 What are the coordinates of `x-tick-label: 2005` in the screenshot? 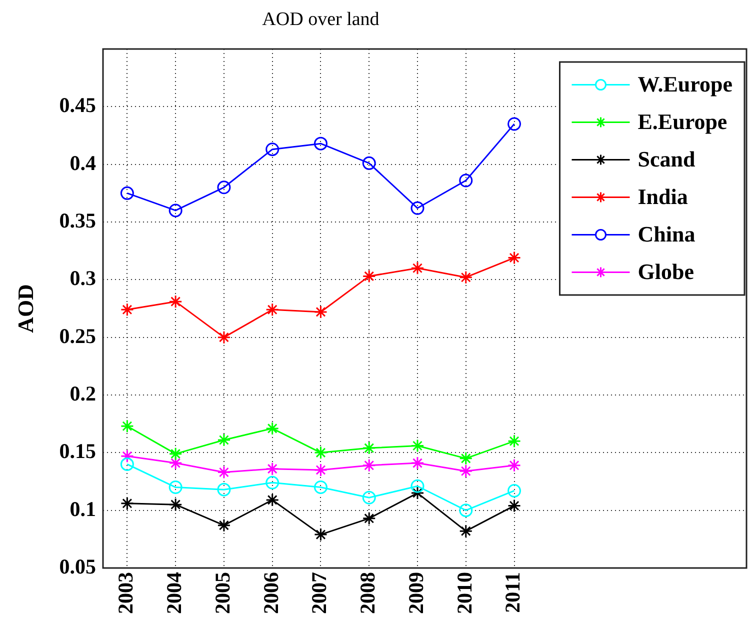 It's located at (222, 593).